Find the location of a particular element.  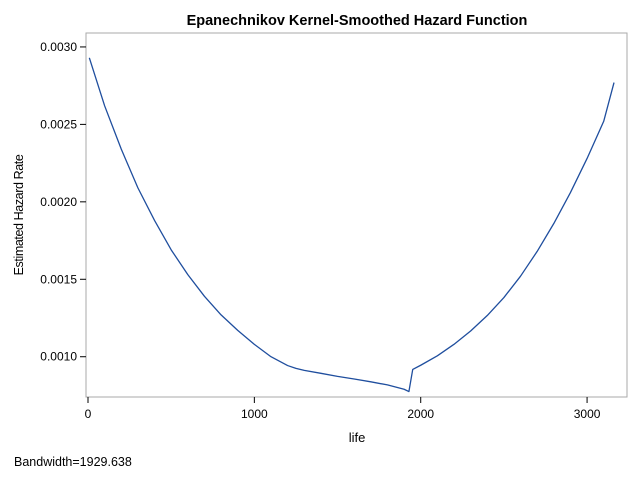

y-tick-label: 0.0015 is located at coordinates (58, 279).